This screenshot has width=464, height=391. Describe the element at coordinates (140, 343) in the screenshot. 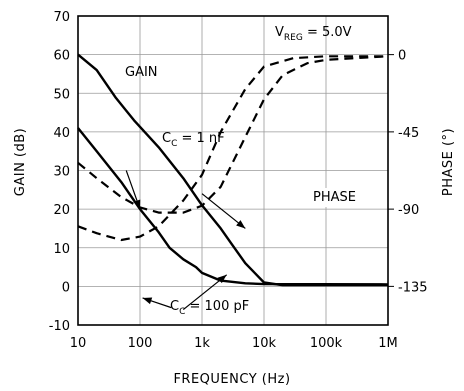

I see `x-tick-label: 100` at that location.